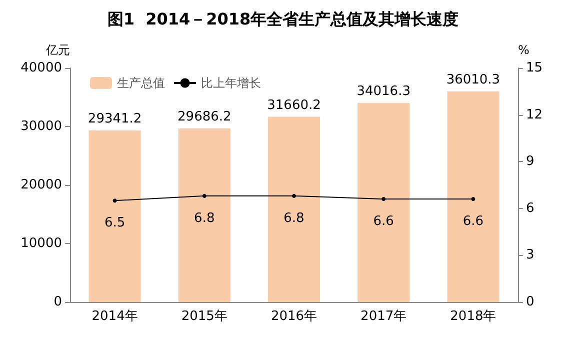 The height and width of the screenshot is (350, 566). Describe the element at coordinates (41, 126) in the screenshot. I see `y-tick-label: 30000` at that location.